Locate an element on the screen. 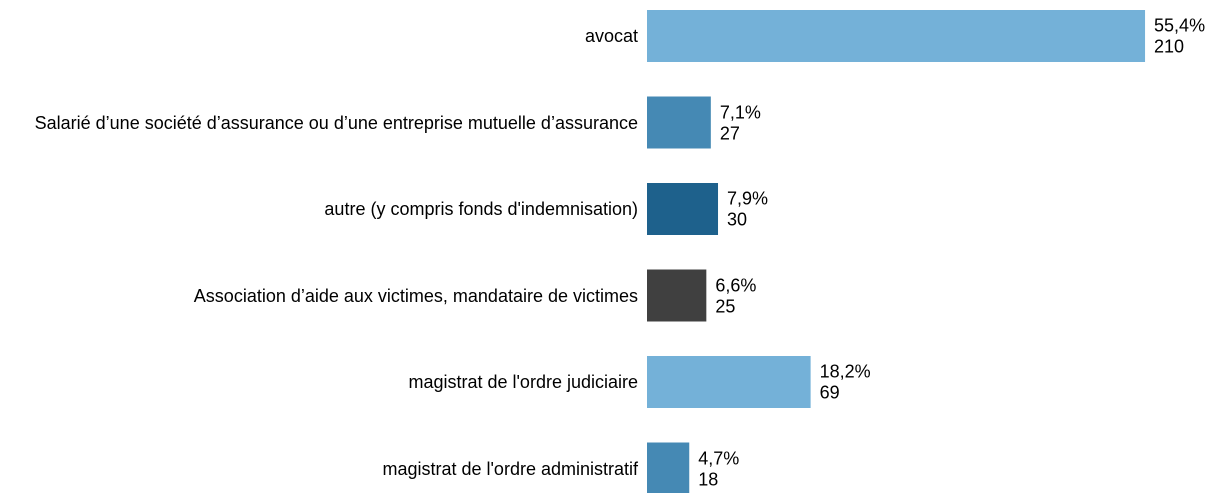 This screenshot has height=493, width=1225. category-label: avocat is located at coordinates (611, 36).